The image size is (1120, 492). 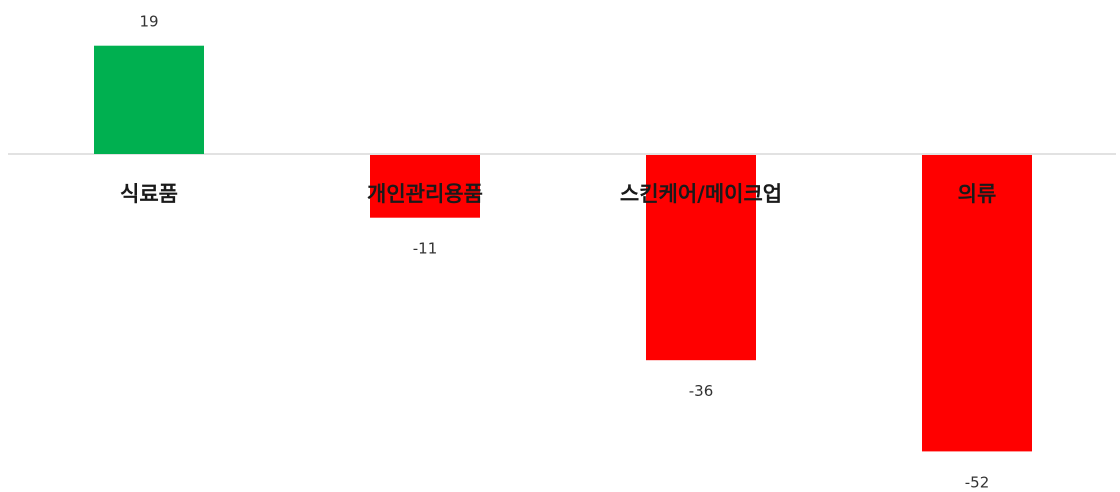 What do you see at coordinates (425, 194) in the screenshot?
I see `category-label-2: 개인관리용품` at bounding box center [425, 194].